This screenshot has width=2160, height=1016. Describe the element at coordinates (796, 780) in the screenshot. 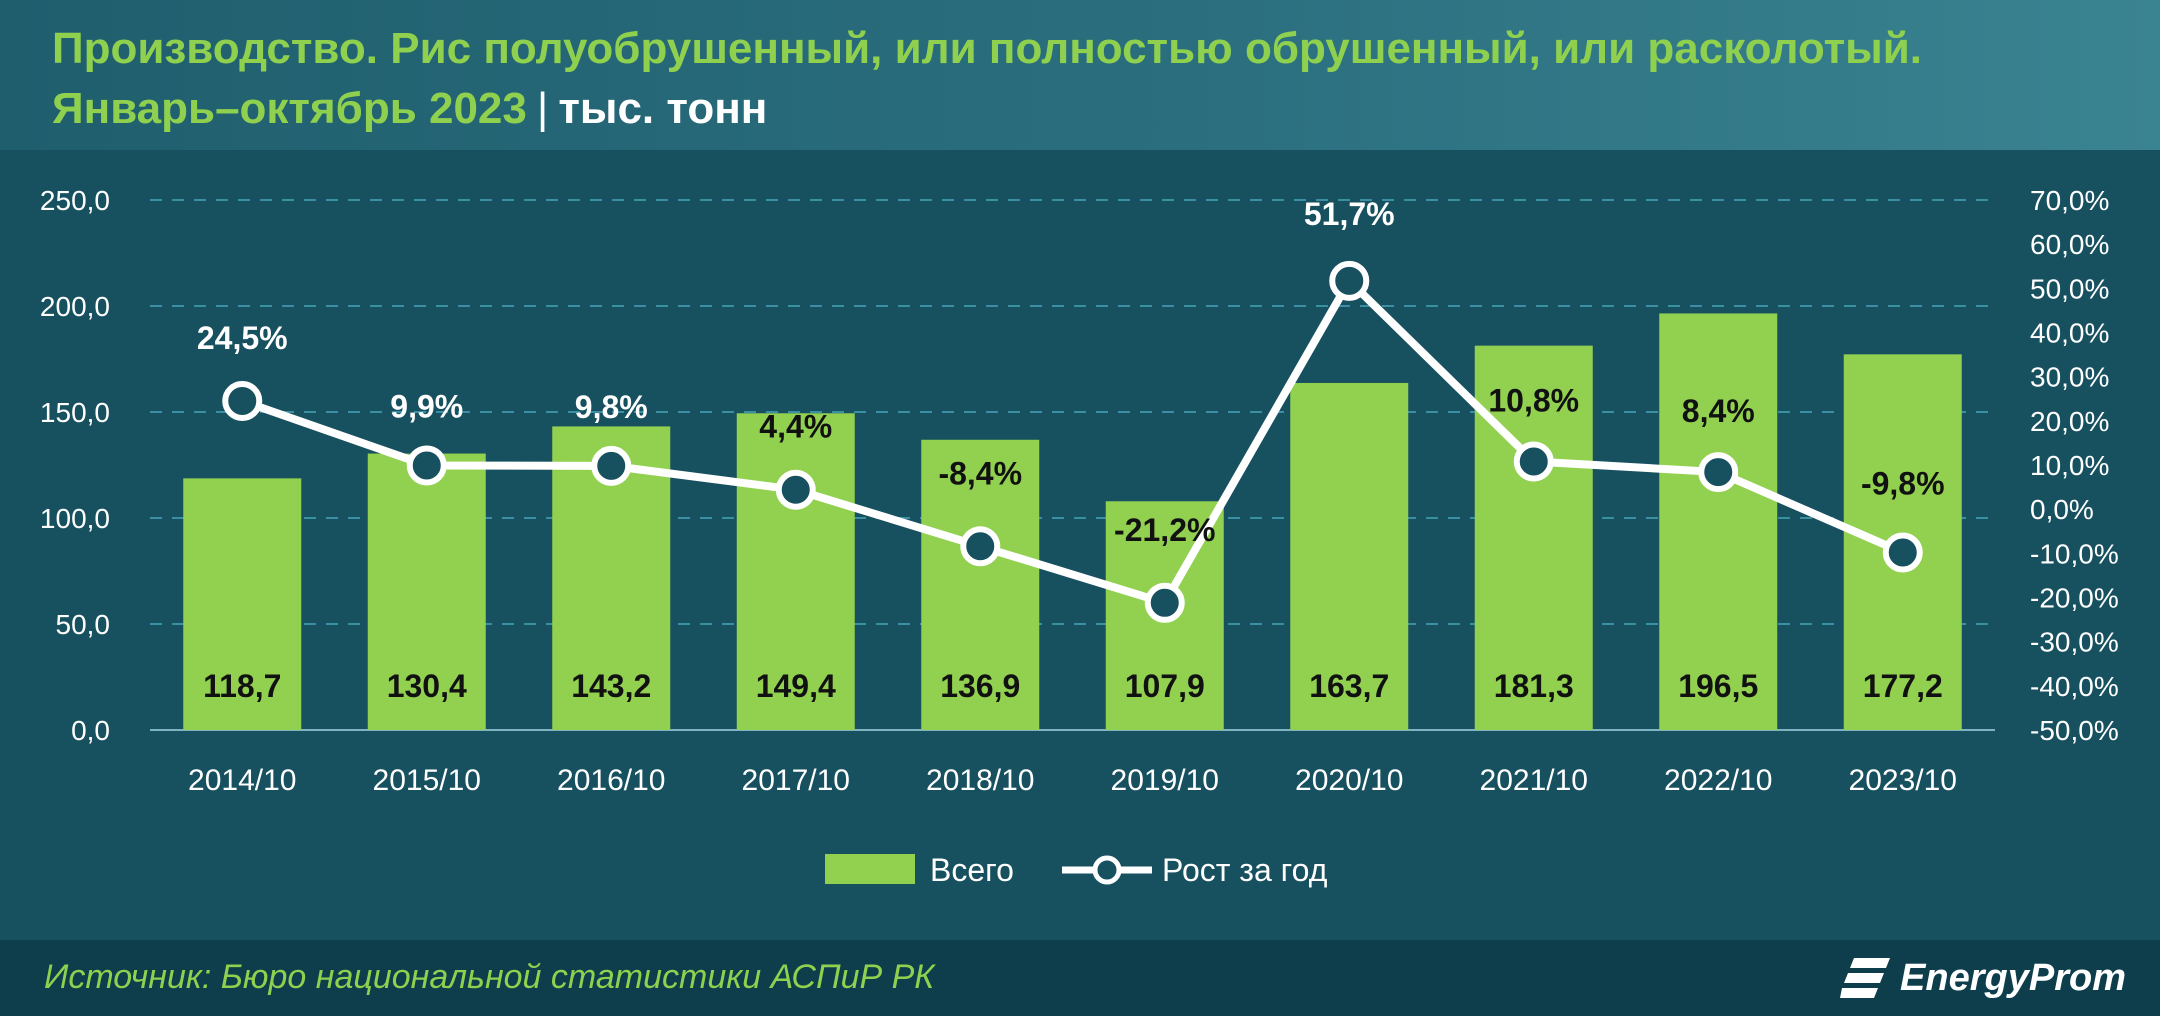

I see `x-tick-label: 2017/10` at that location.